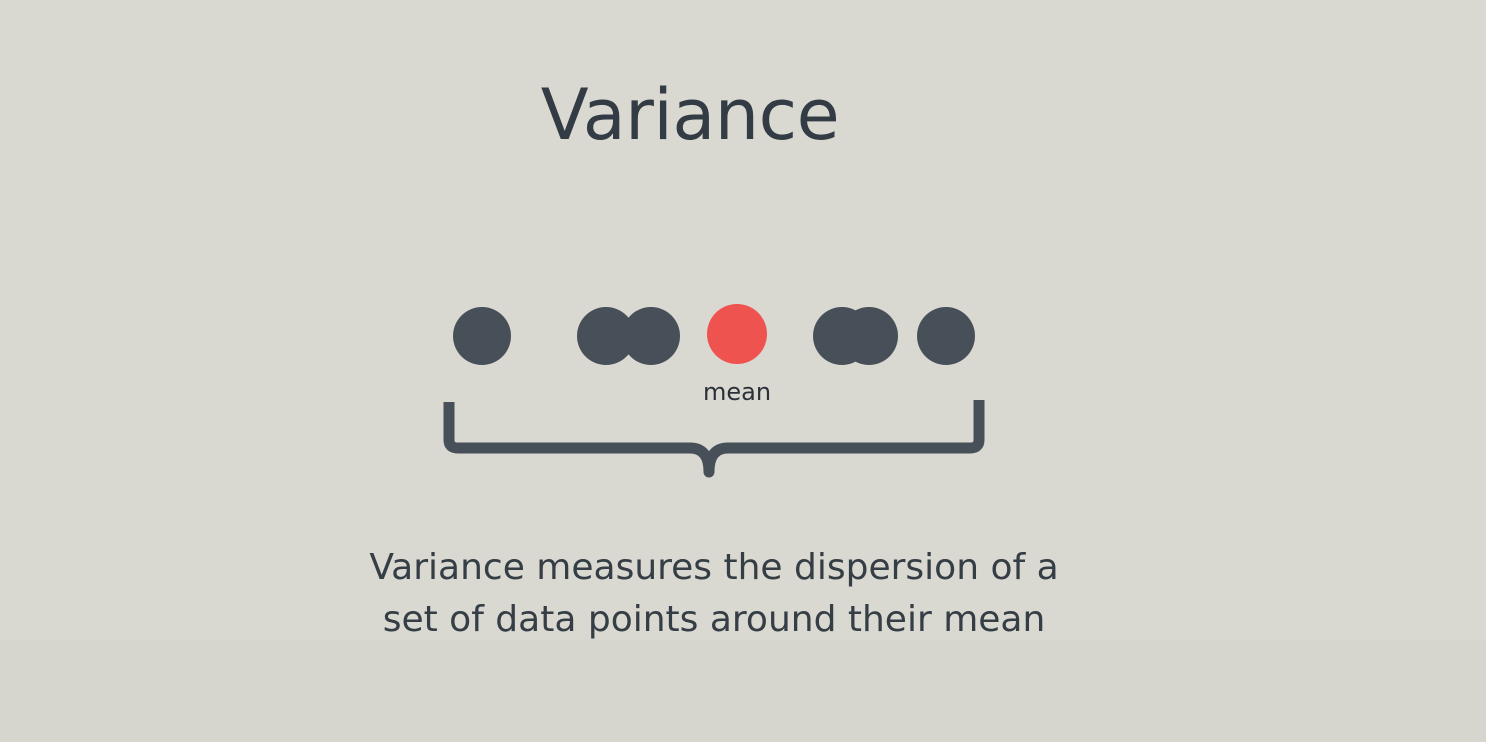  I want to click on curly-brace, so click(714, 439).